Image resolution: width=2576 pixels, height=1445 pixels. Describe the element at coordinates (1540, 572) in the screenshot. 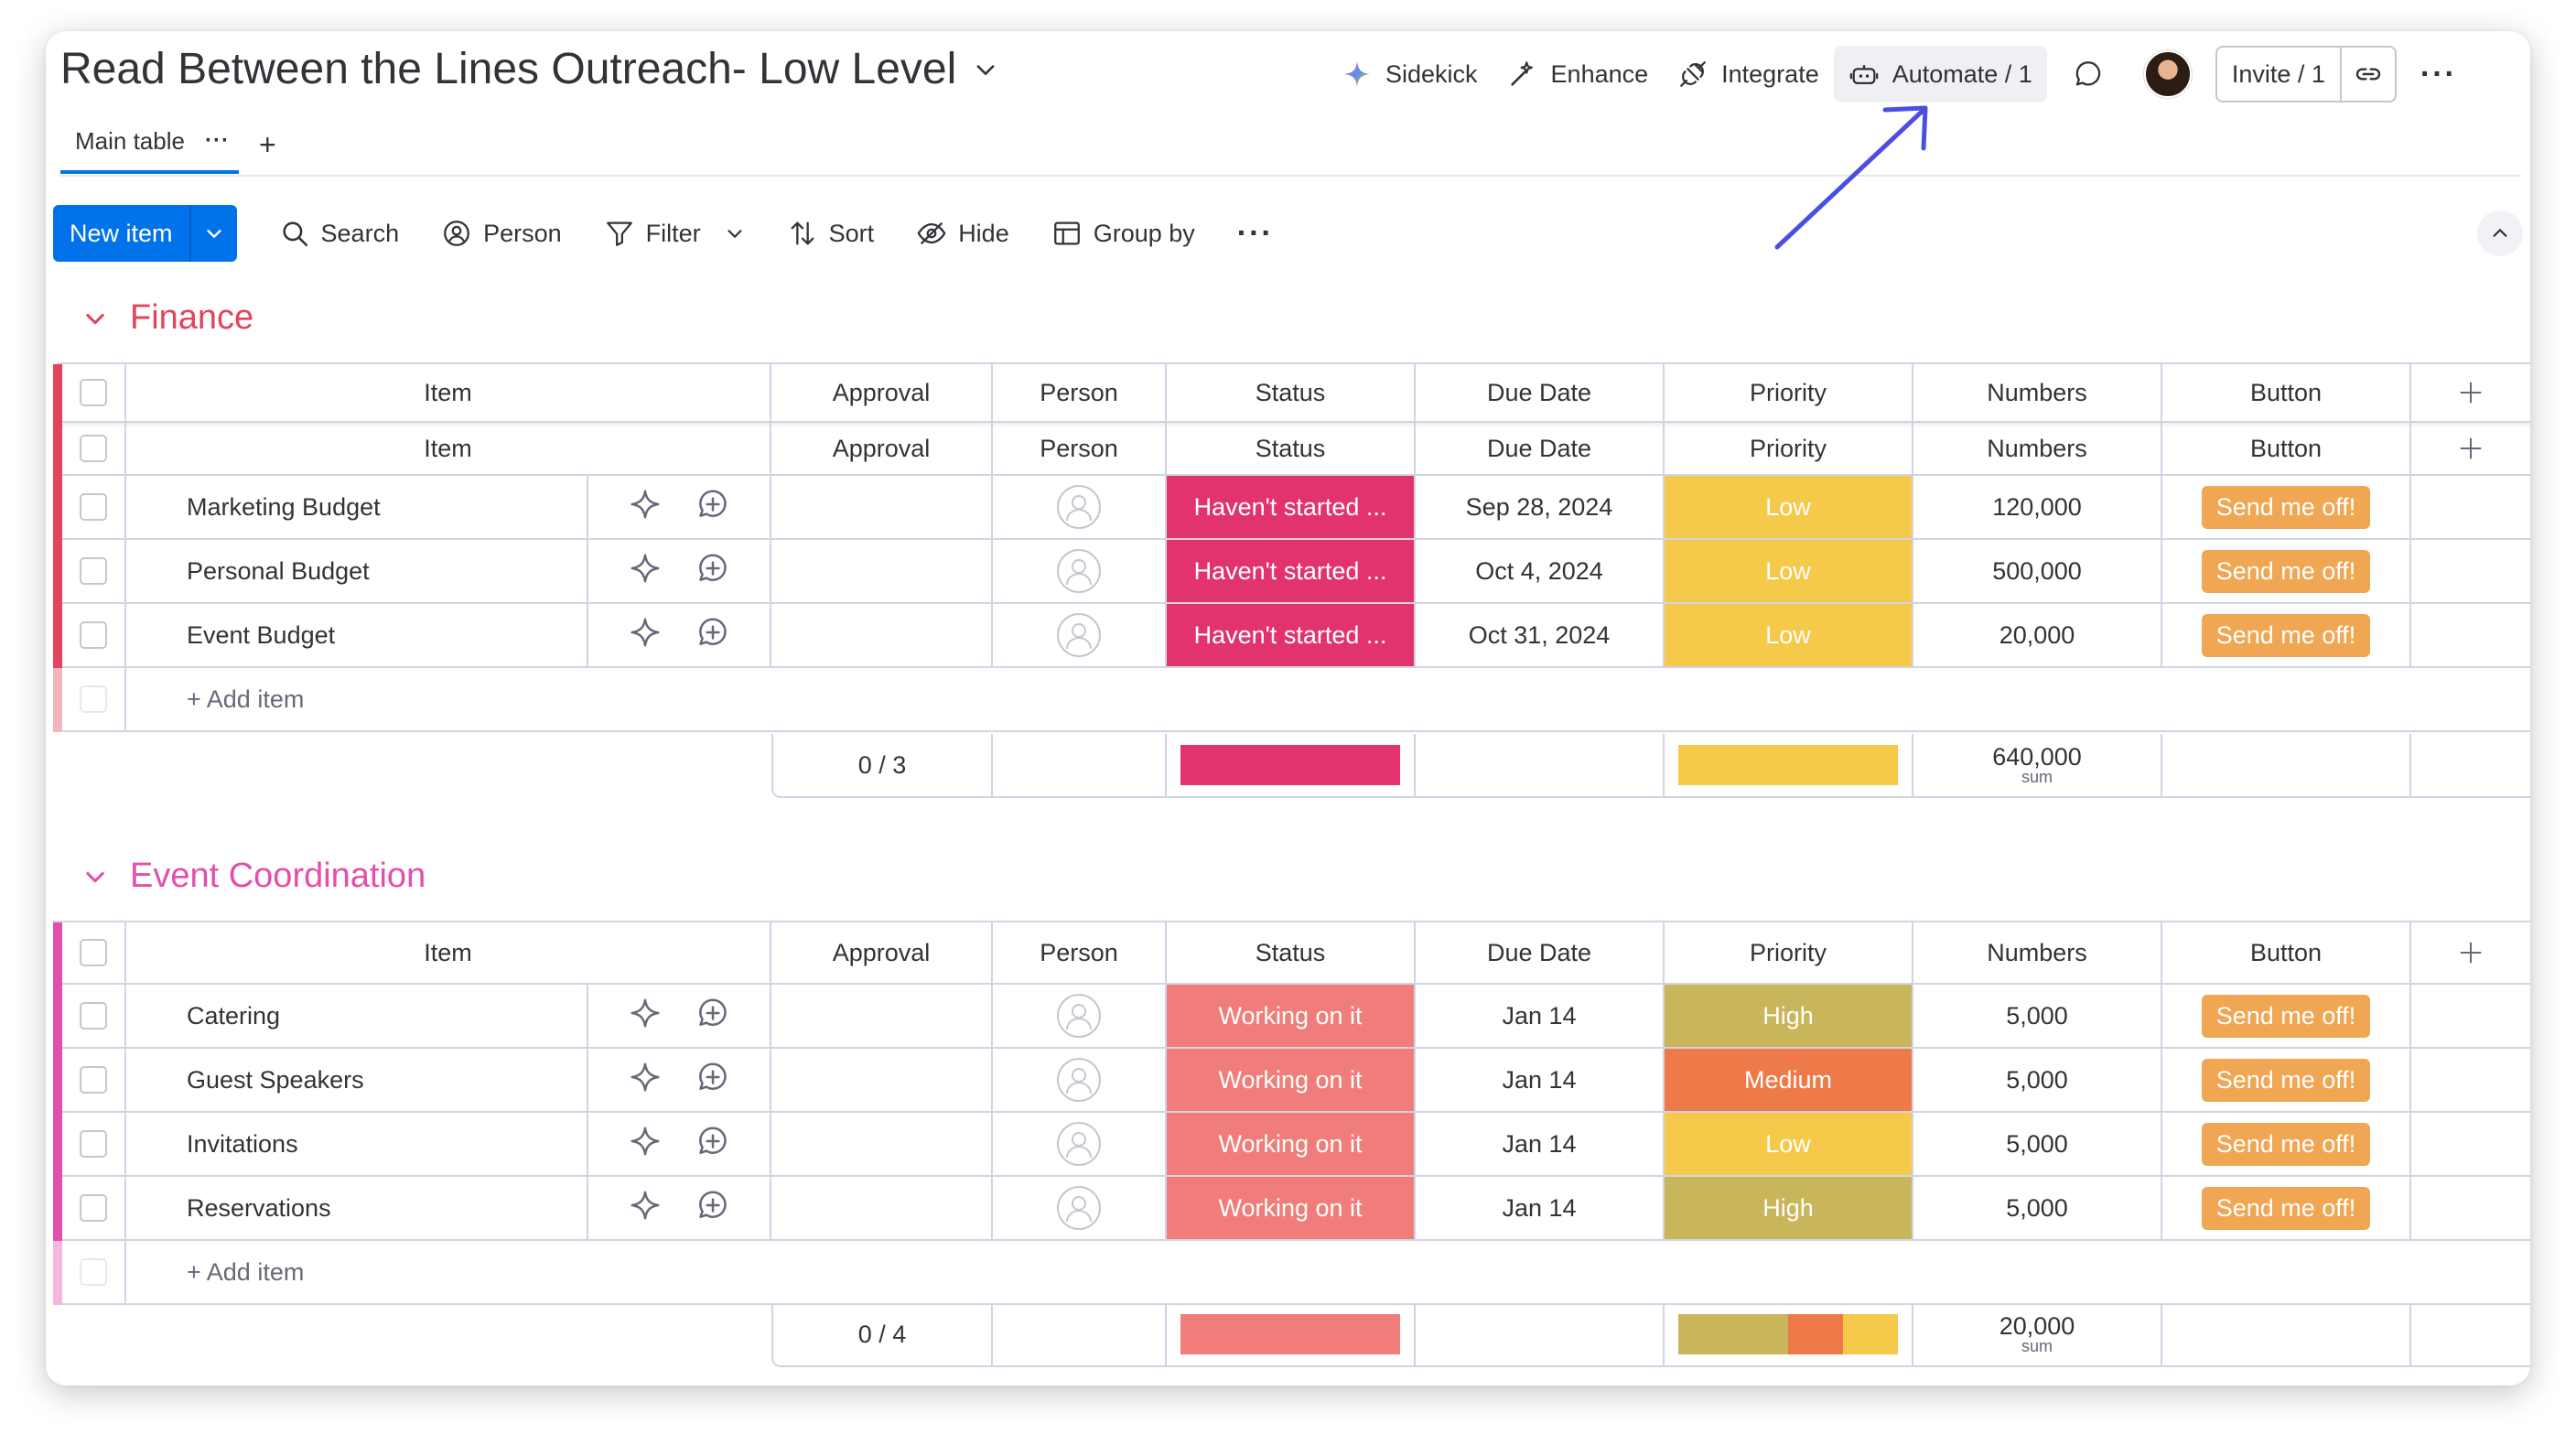

I see `due-date-cell: Oct 4, 2024` at that location.